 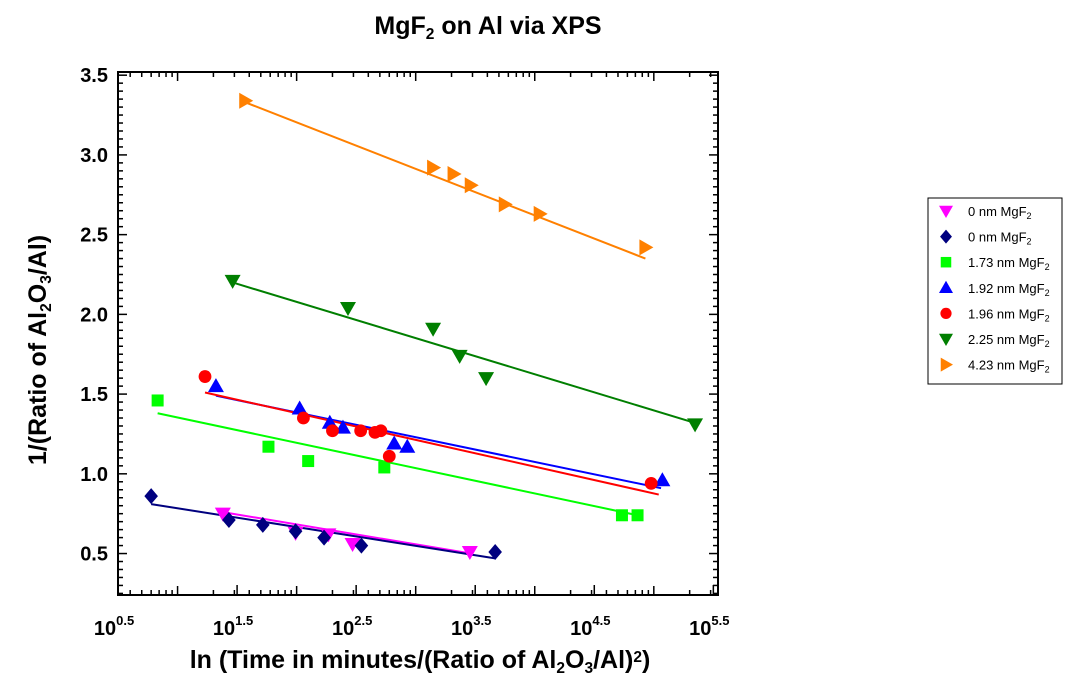 What do you see at coordinates (590, 626) in the screenshot?
I see `x-tick-label: 104.5` at bounding box center [590, 626].